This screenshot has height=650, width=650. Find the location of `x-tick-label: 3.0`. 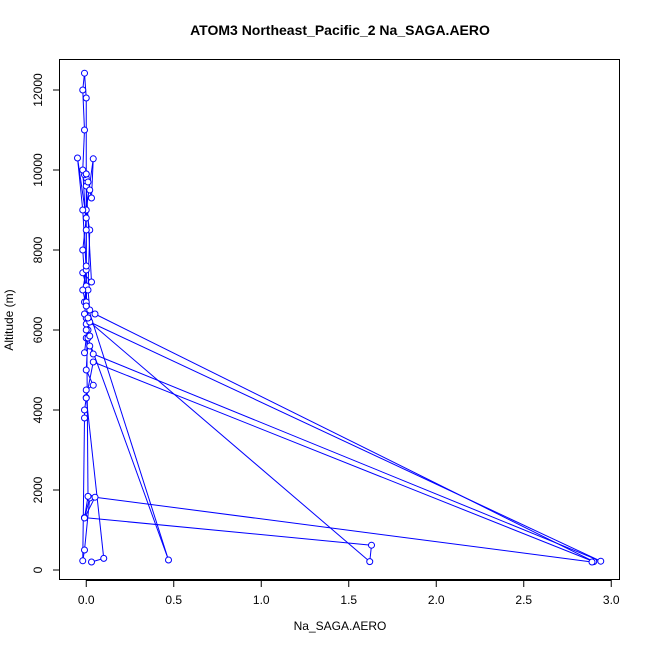

x-tick-label: 3.0 is located at coordinates (611, 600).